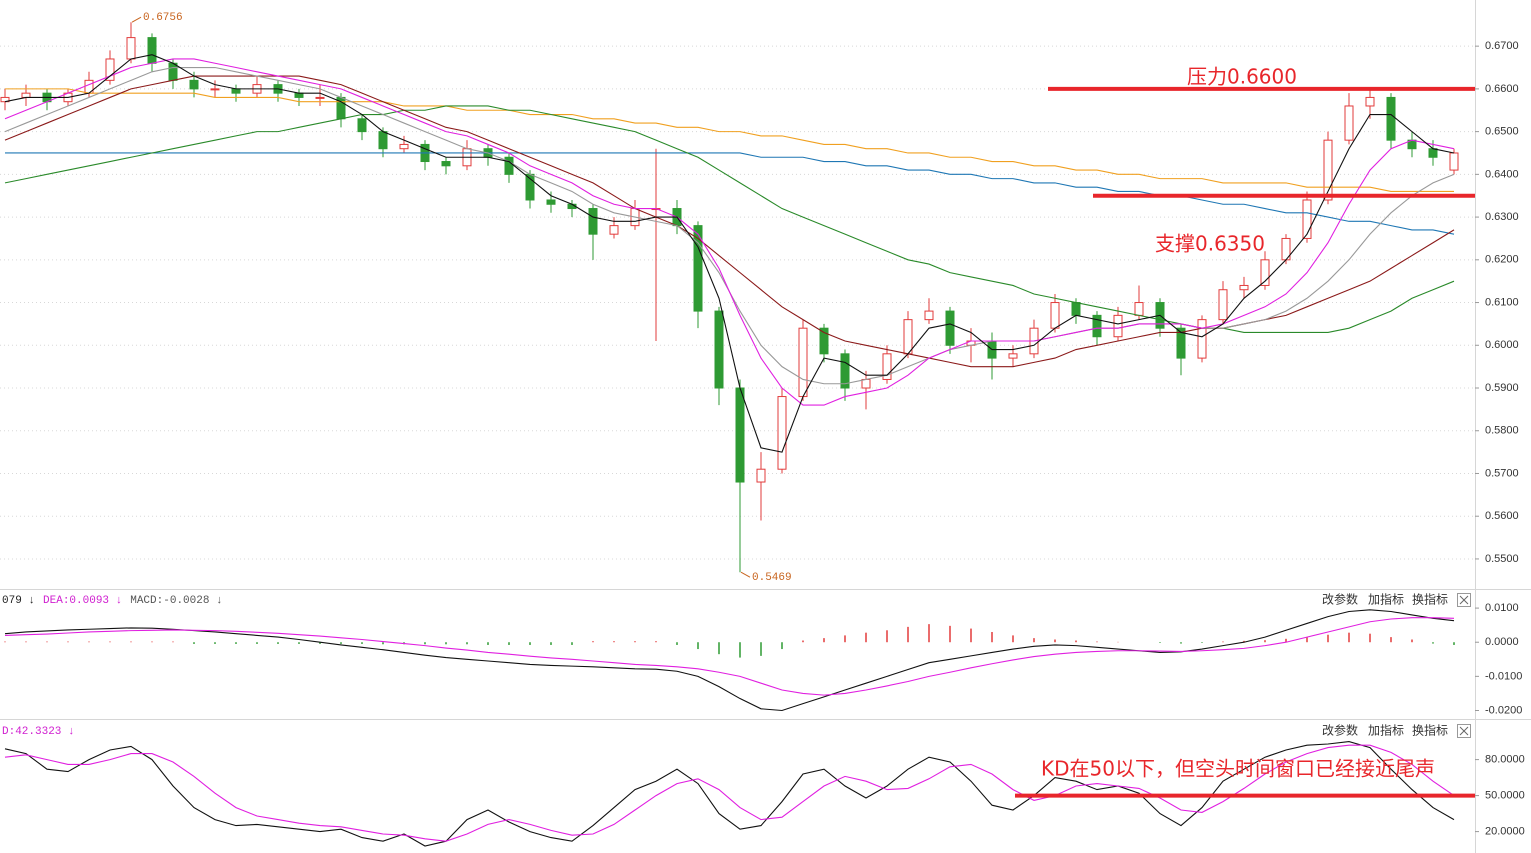 The height and width of the screenshot is (853, 1531). What do you see at coordinates (1502, 608) in the screenshot?
I see `y-tick-label: 0.0100` at bounding box center [1502, 608].